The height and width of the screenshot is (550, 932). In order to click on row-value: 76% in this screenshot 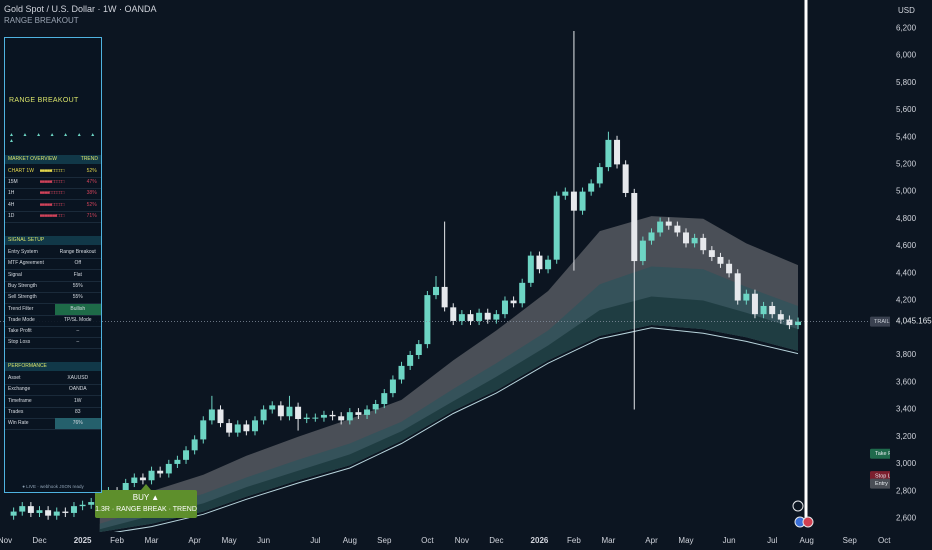, I will do `click(77, 424)`.